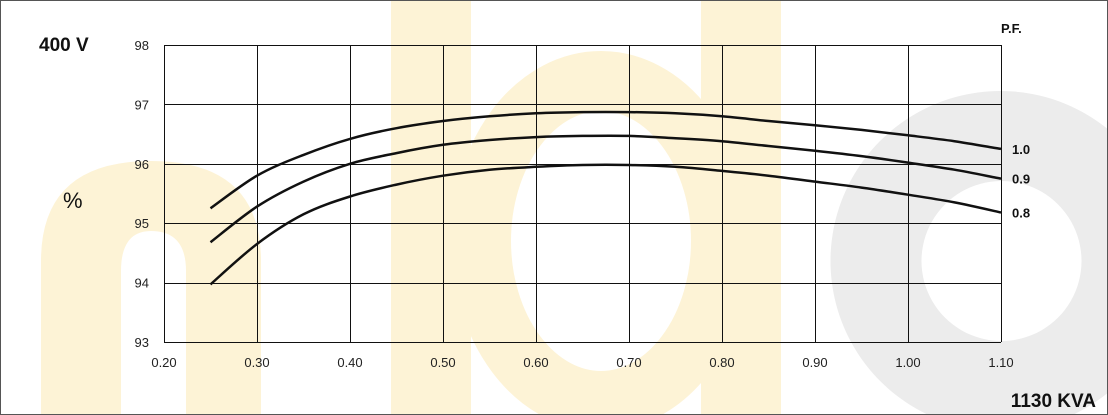 This screenshot has height=415, width=1108. I want to click on legend-title: P.F., so click(1011, 28).